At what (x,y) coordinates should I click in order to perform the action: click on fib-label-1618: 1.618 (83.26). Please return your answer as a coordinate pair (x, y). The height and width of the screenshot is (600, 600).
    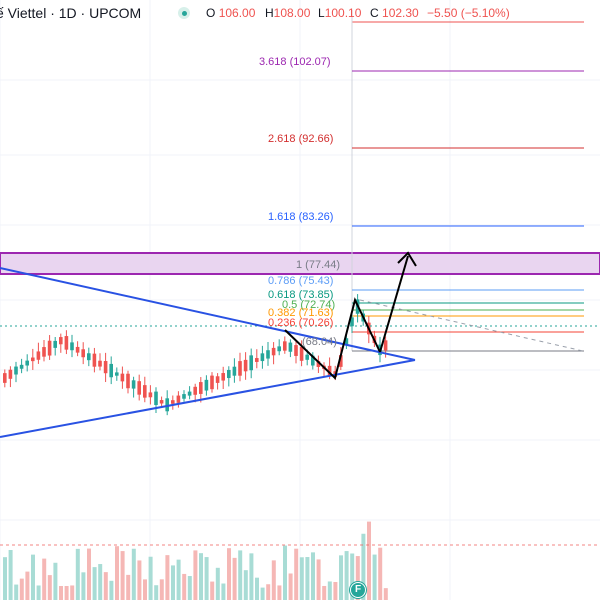
    Looking at the image, I should click on (301, 217).